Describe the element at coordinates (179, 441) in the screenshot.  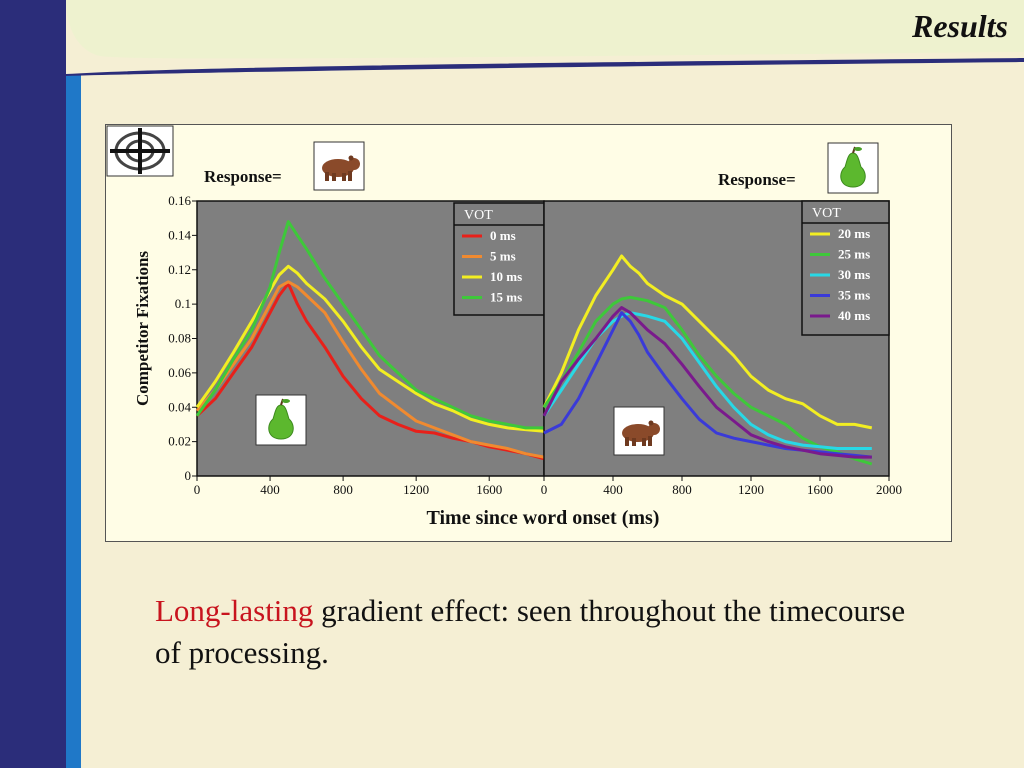
I see `y-tick-label: 0.02` at that location.